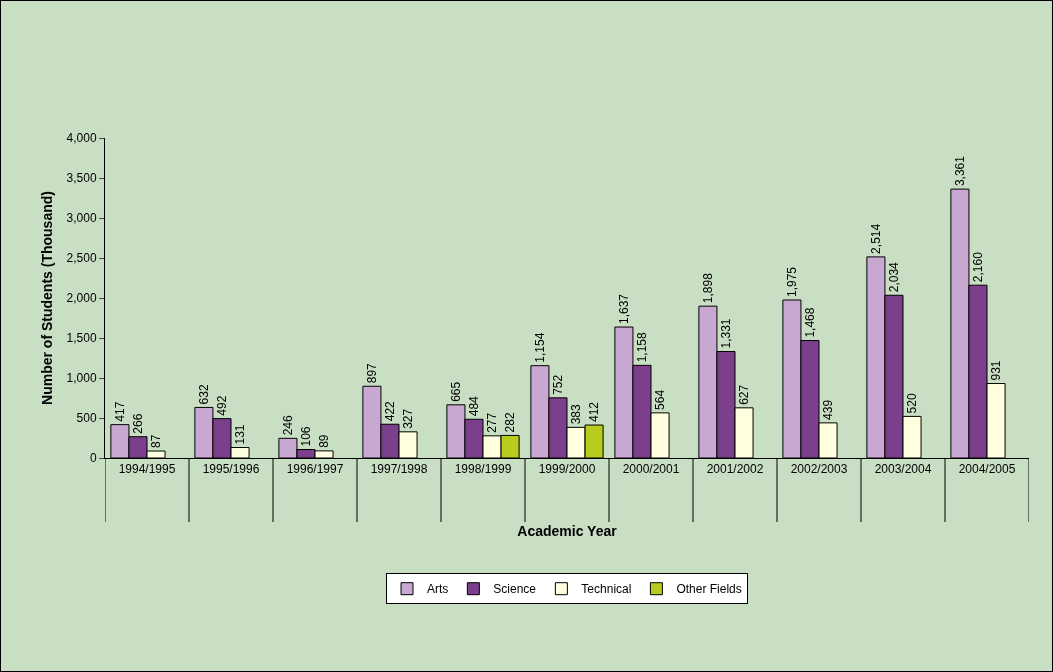 This screenshot has height=672, width=1053. What do you see at coordinates (473, 406) in the screenshot?
I see `data-label: 484` at bounding box center [473, 406].